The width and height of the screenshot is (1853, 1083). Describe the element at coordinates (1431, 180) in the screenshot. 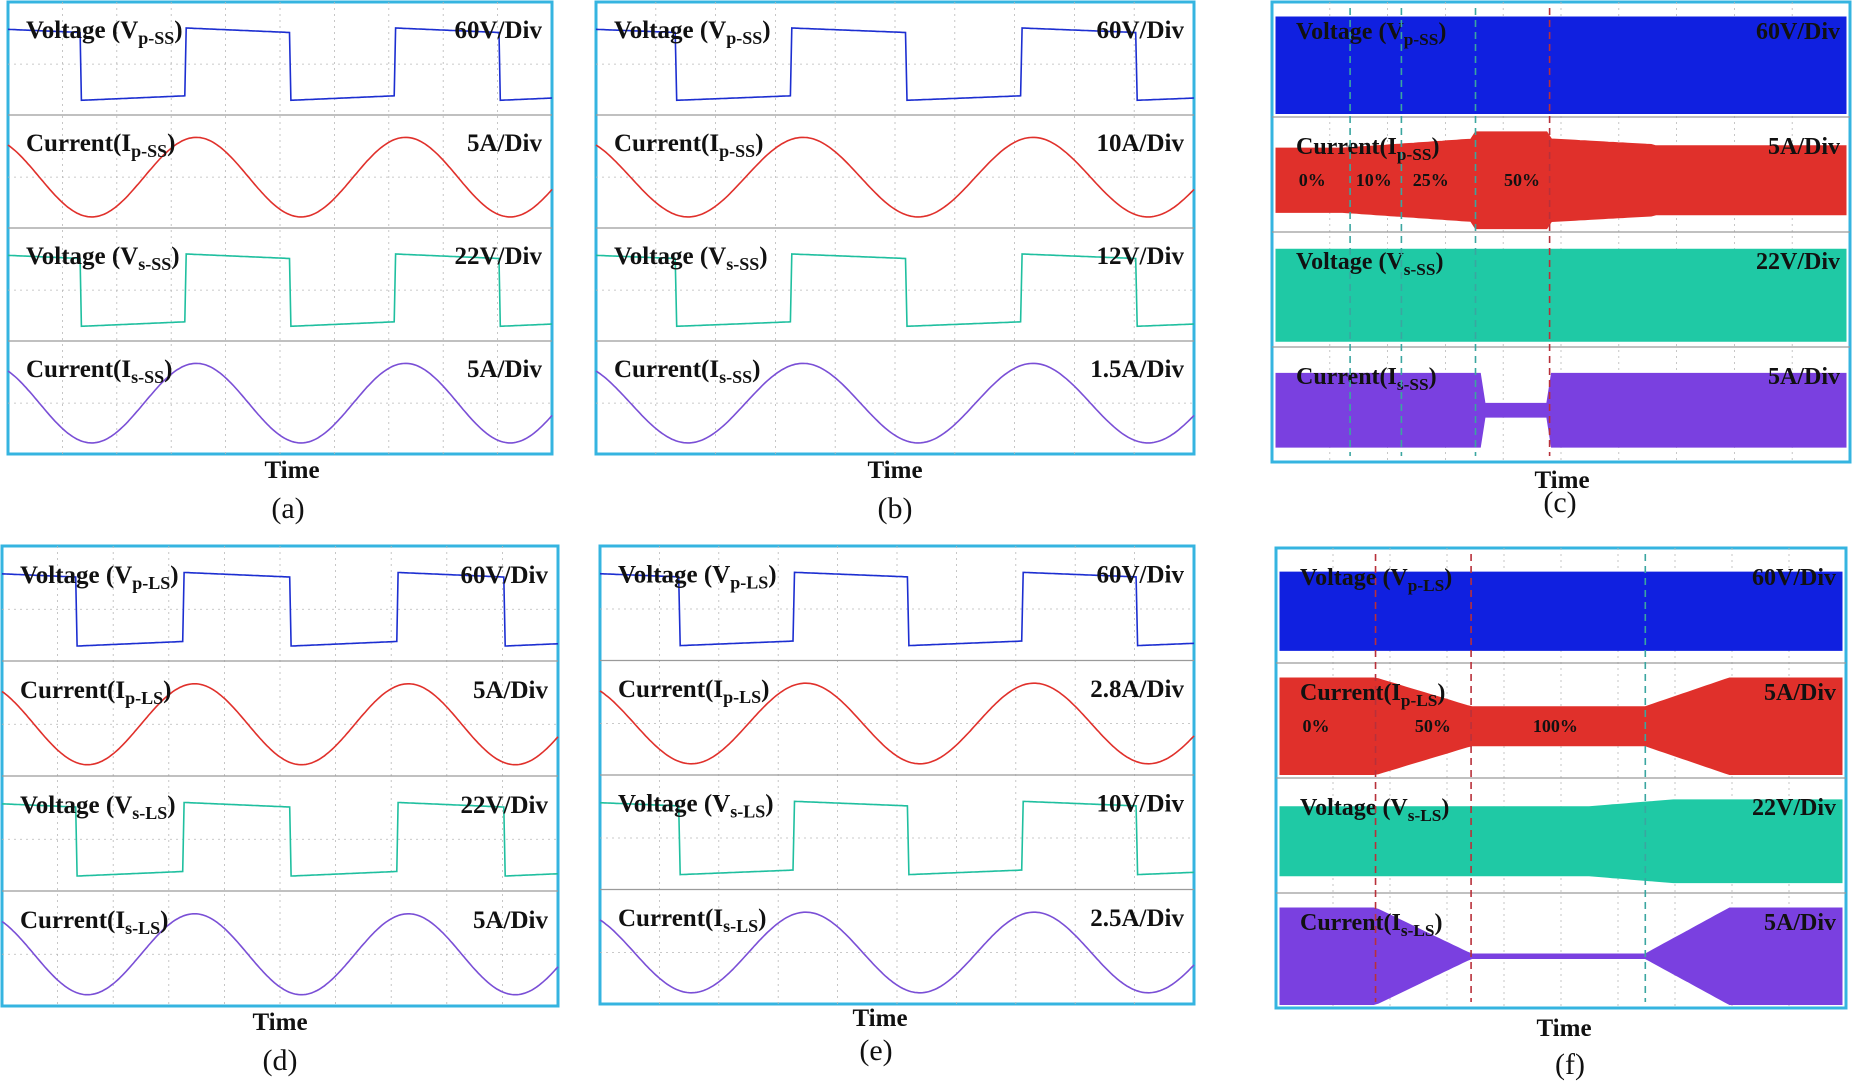

I see `load-percentage: 25%` at that location.